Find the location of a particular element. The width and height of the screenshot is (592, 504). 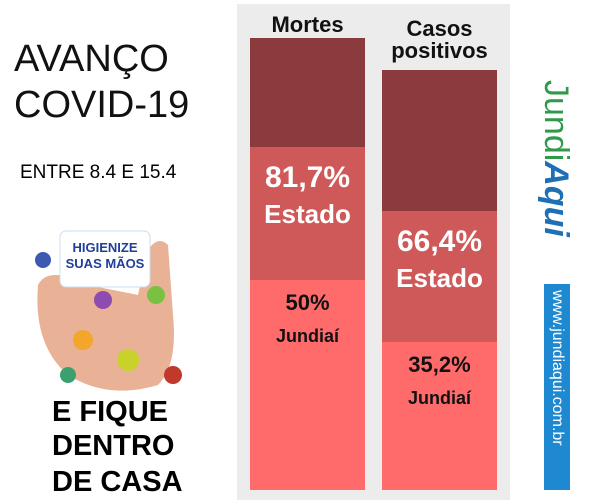

value-label: 50% is located at coordinates (307, 302).